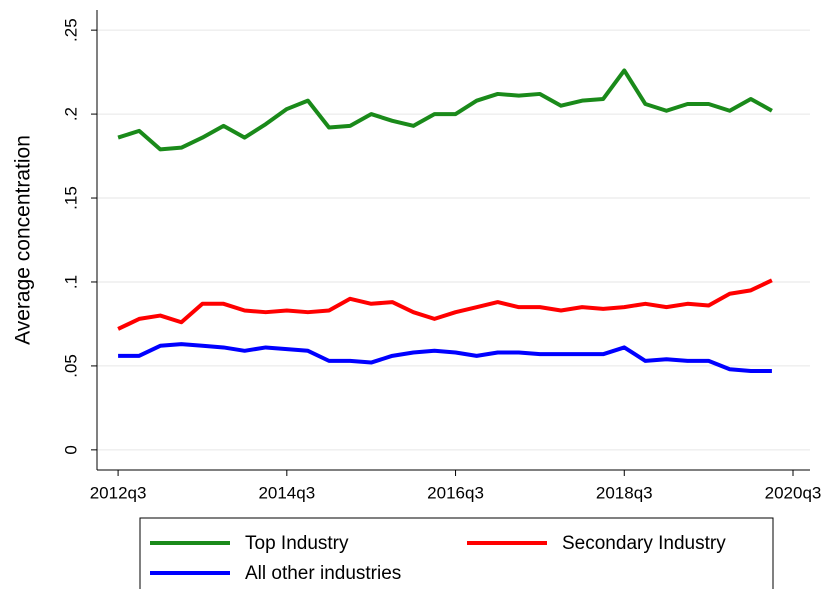 This screenshot has height=589, width=831. I want to click on y-tick-label: .25, so click(70, 30).